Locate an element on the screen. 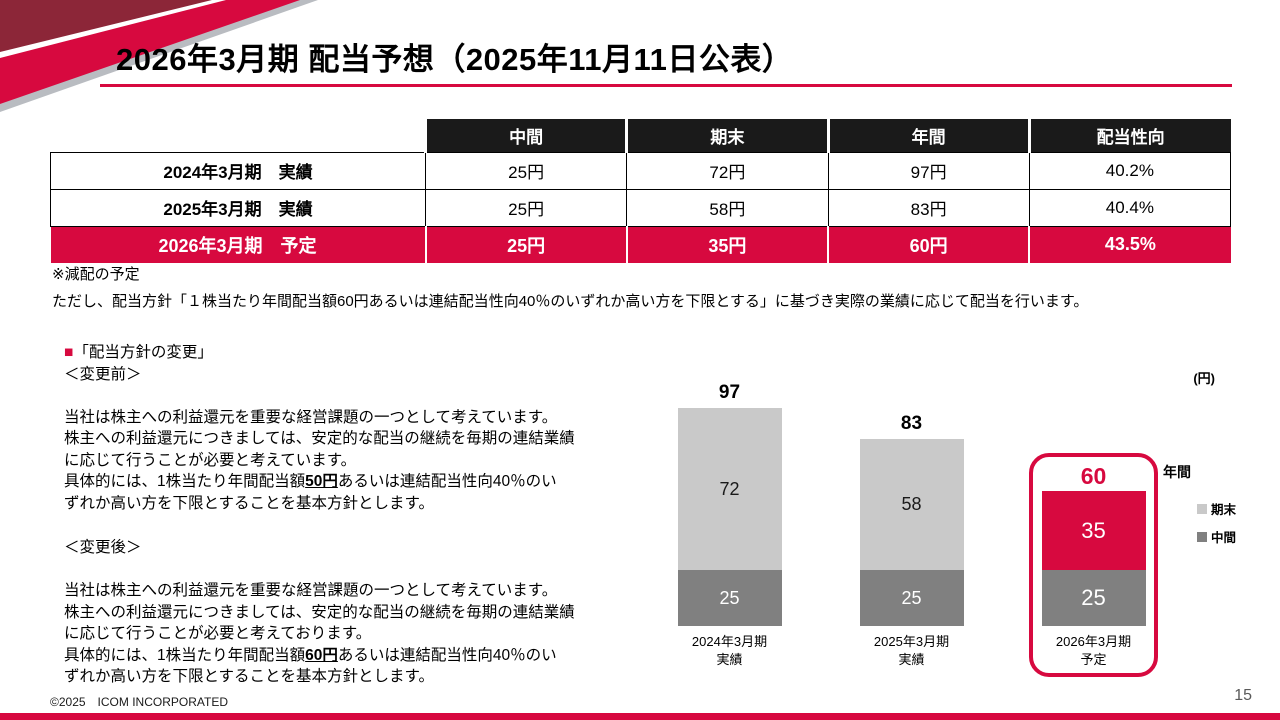 The image size is (1280, 720). chart-column: 60 35 25 2026年3月期 予定 is located at coordinates (1093, 527).